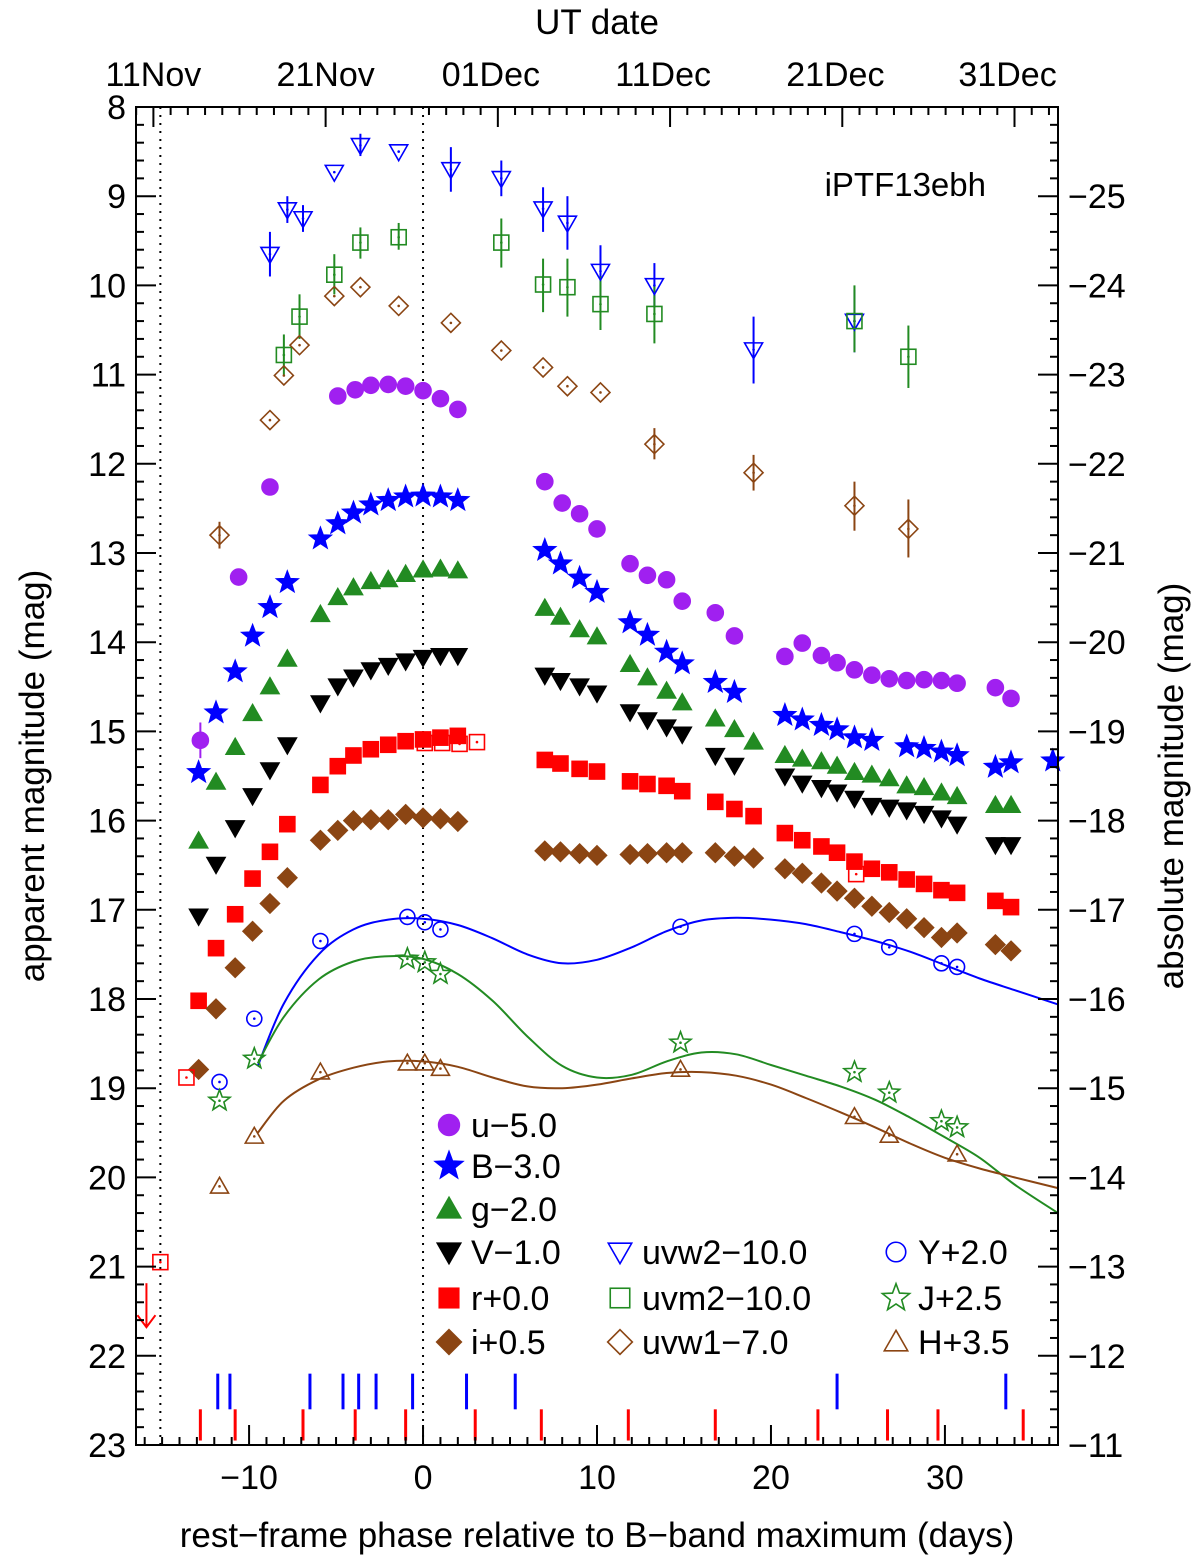  I want to click on y2-tick-label: −22, so click(1097, 465).